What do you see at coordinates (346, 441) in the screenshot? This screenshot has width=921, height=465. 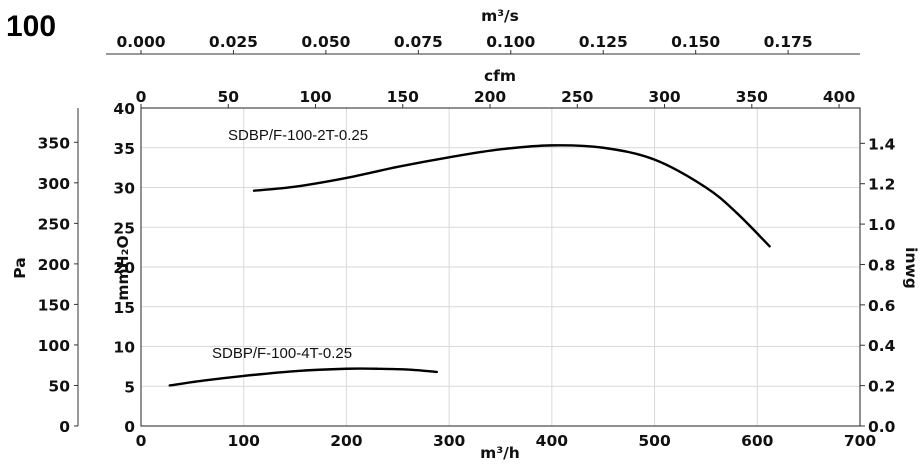 I see `x-tick-label-m3h: 200` at bounding box center [346, 441].